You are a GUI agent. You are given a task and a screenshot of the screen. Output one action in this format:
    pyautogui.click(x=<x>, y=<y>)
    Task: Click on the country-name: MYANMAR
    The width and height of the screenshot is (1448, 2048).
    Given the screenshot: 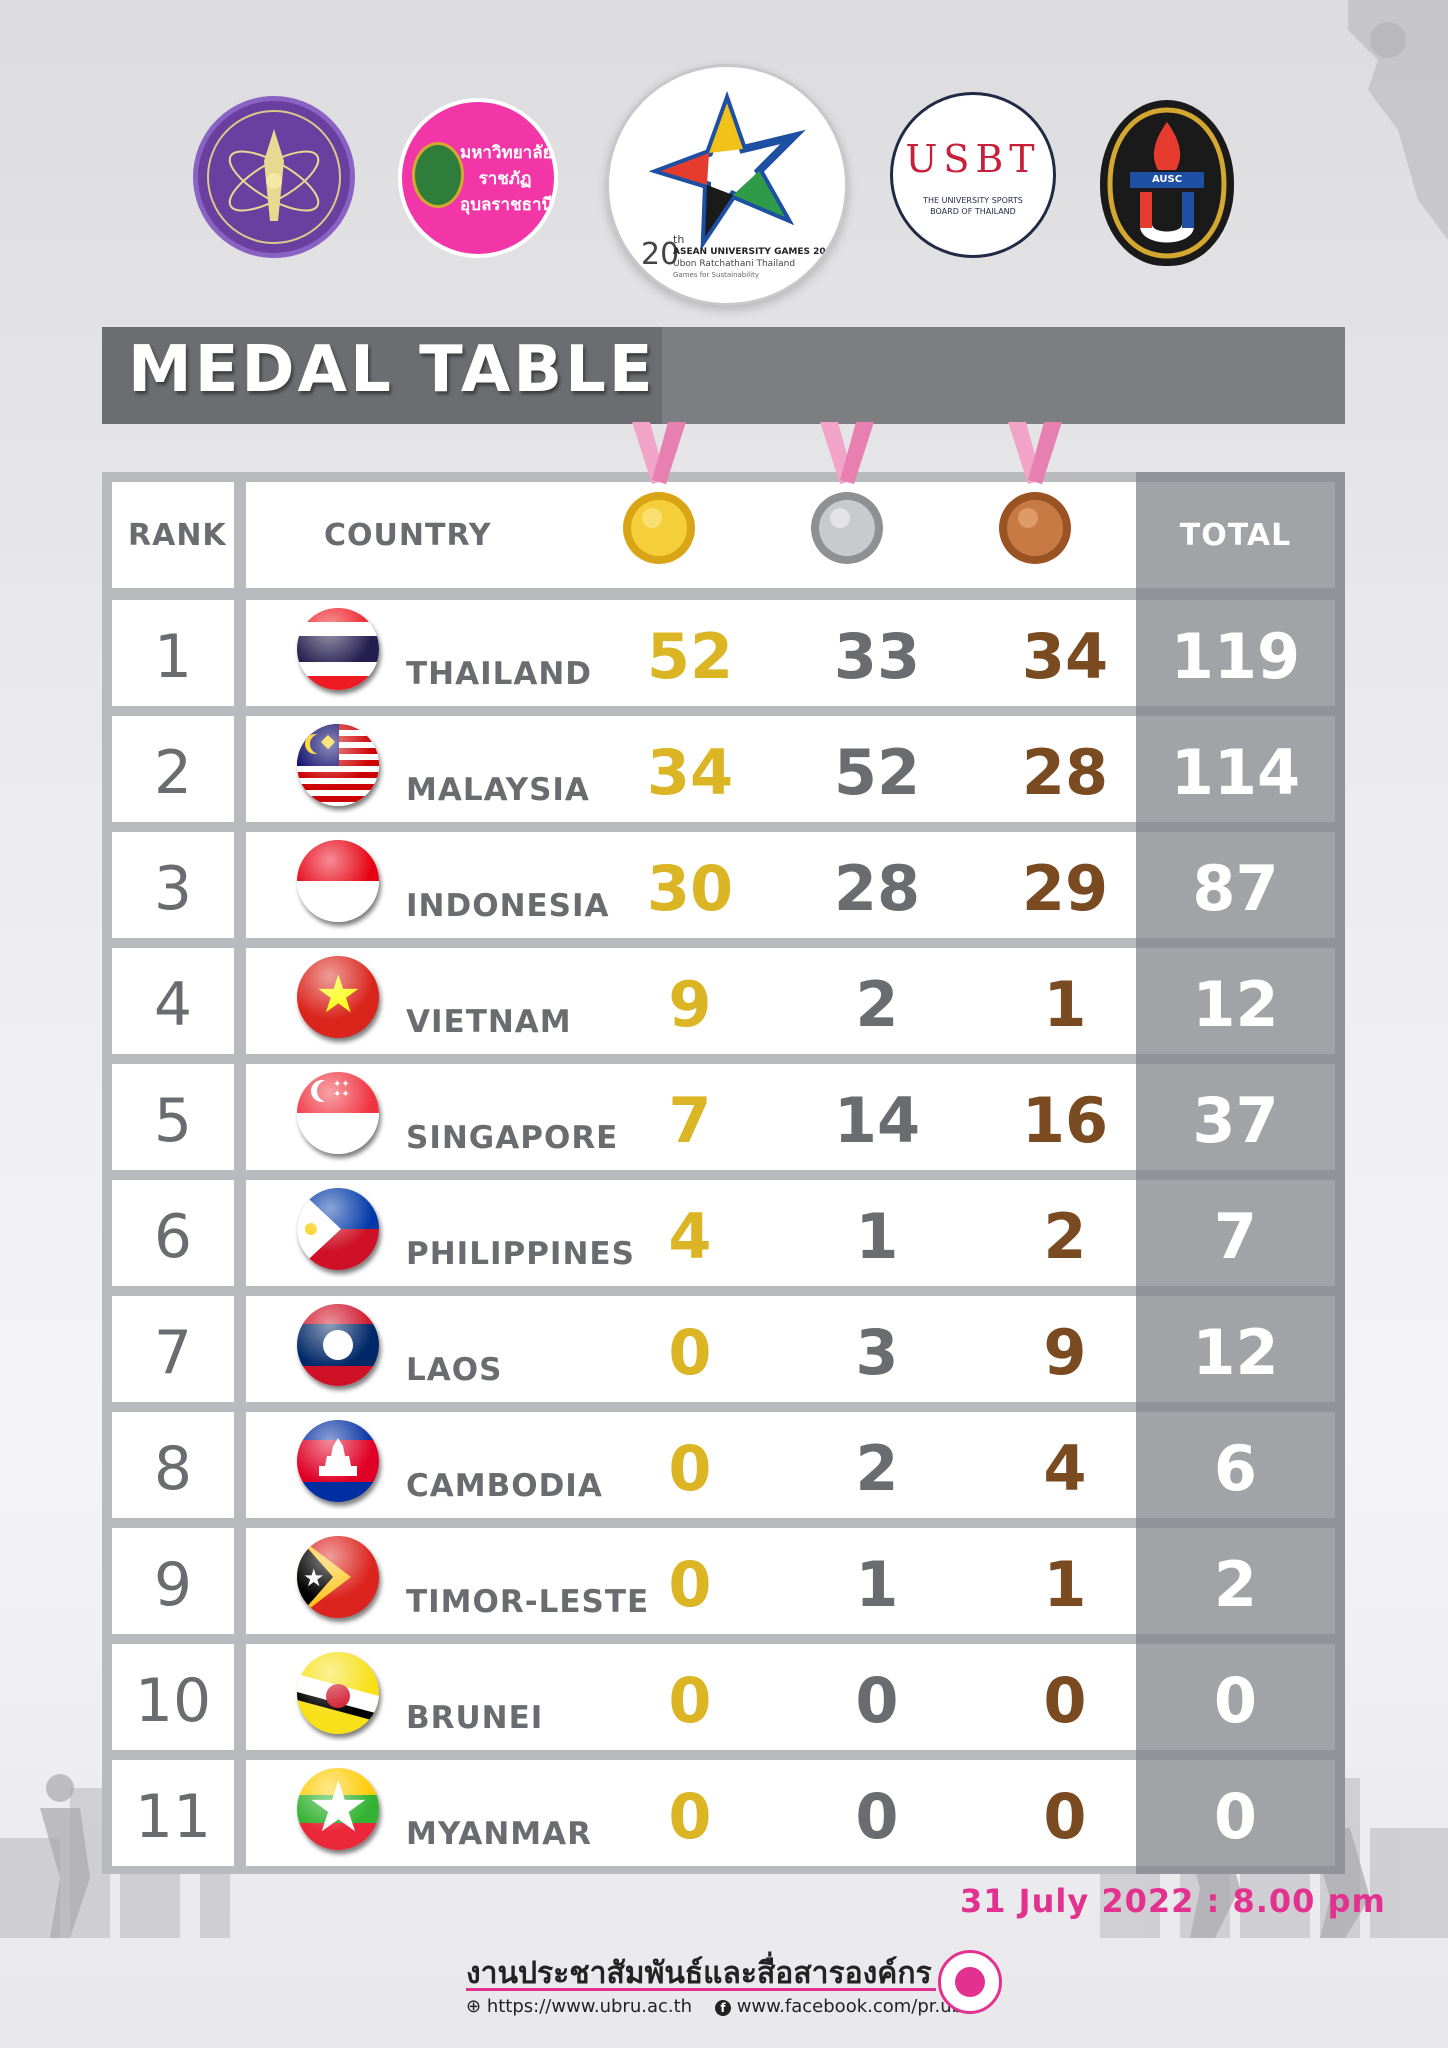 What is the action you would take?
    pyautogui.click(x=499, y=1834)
    